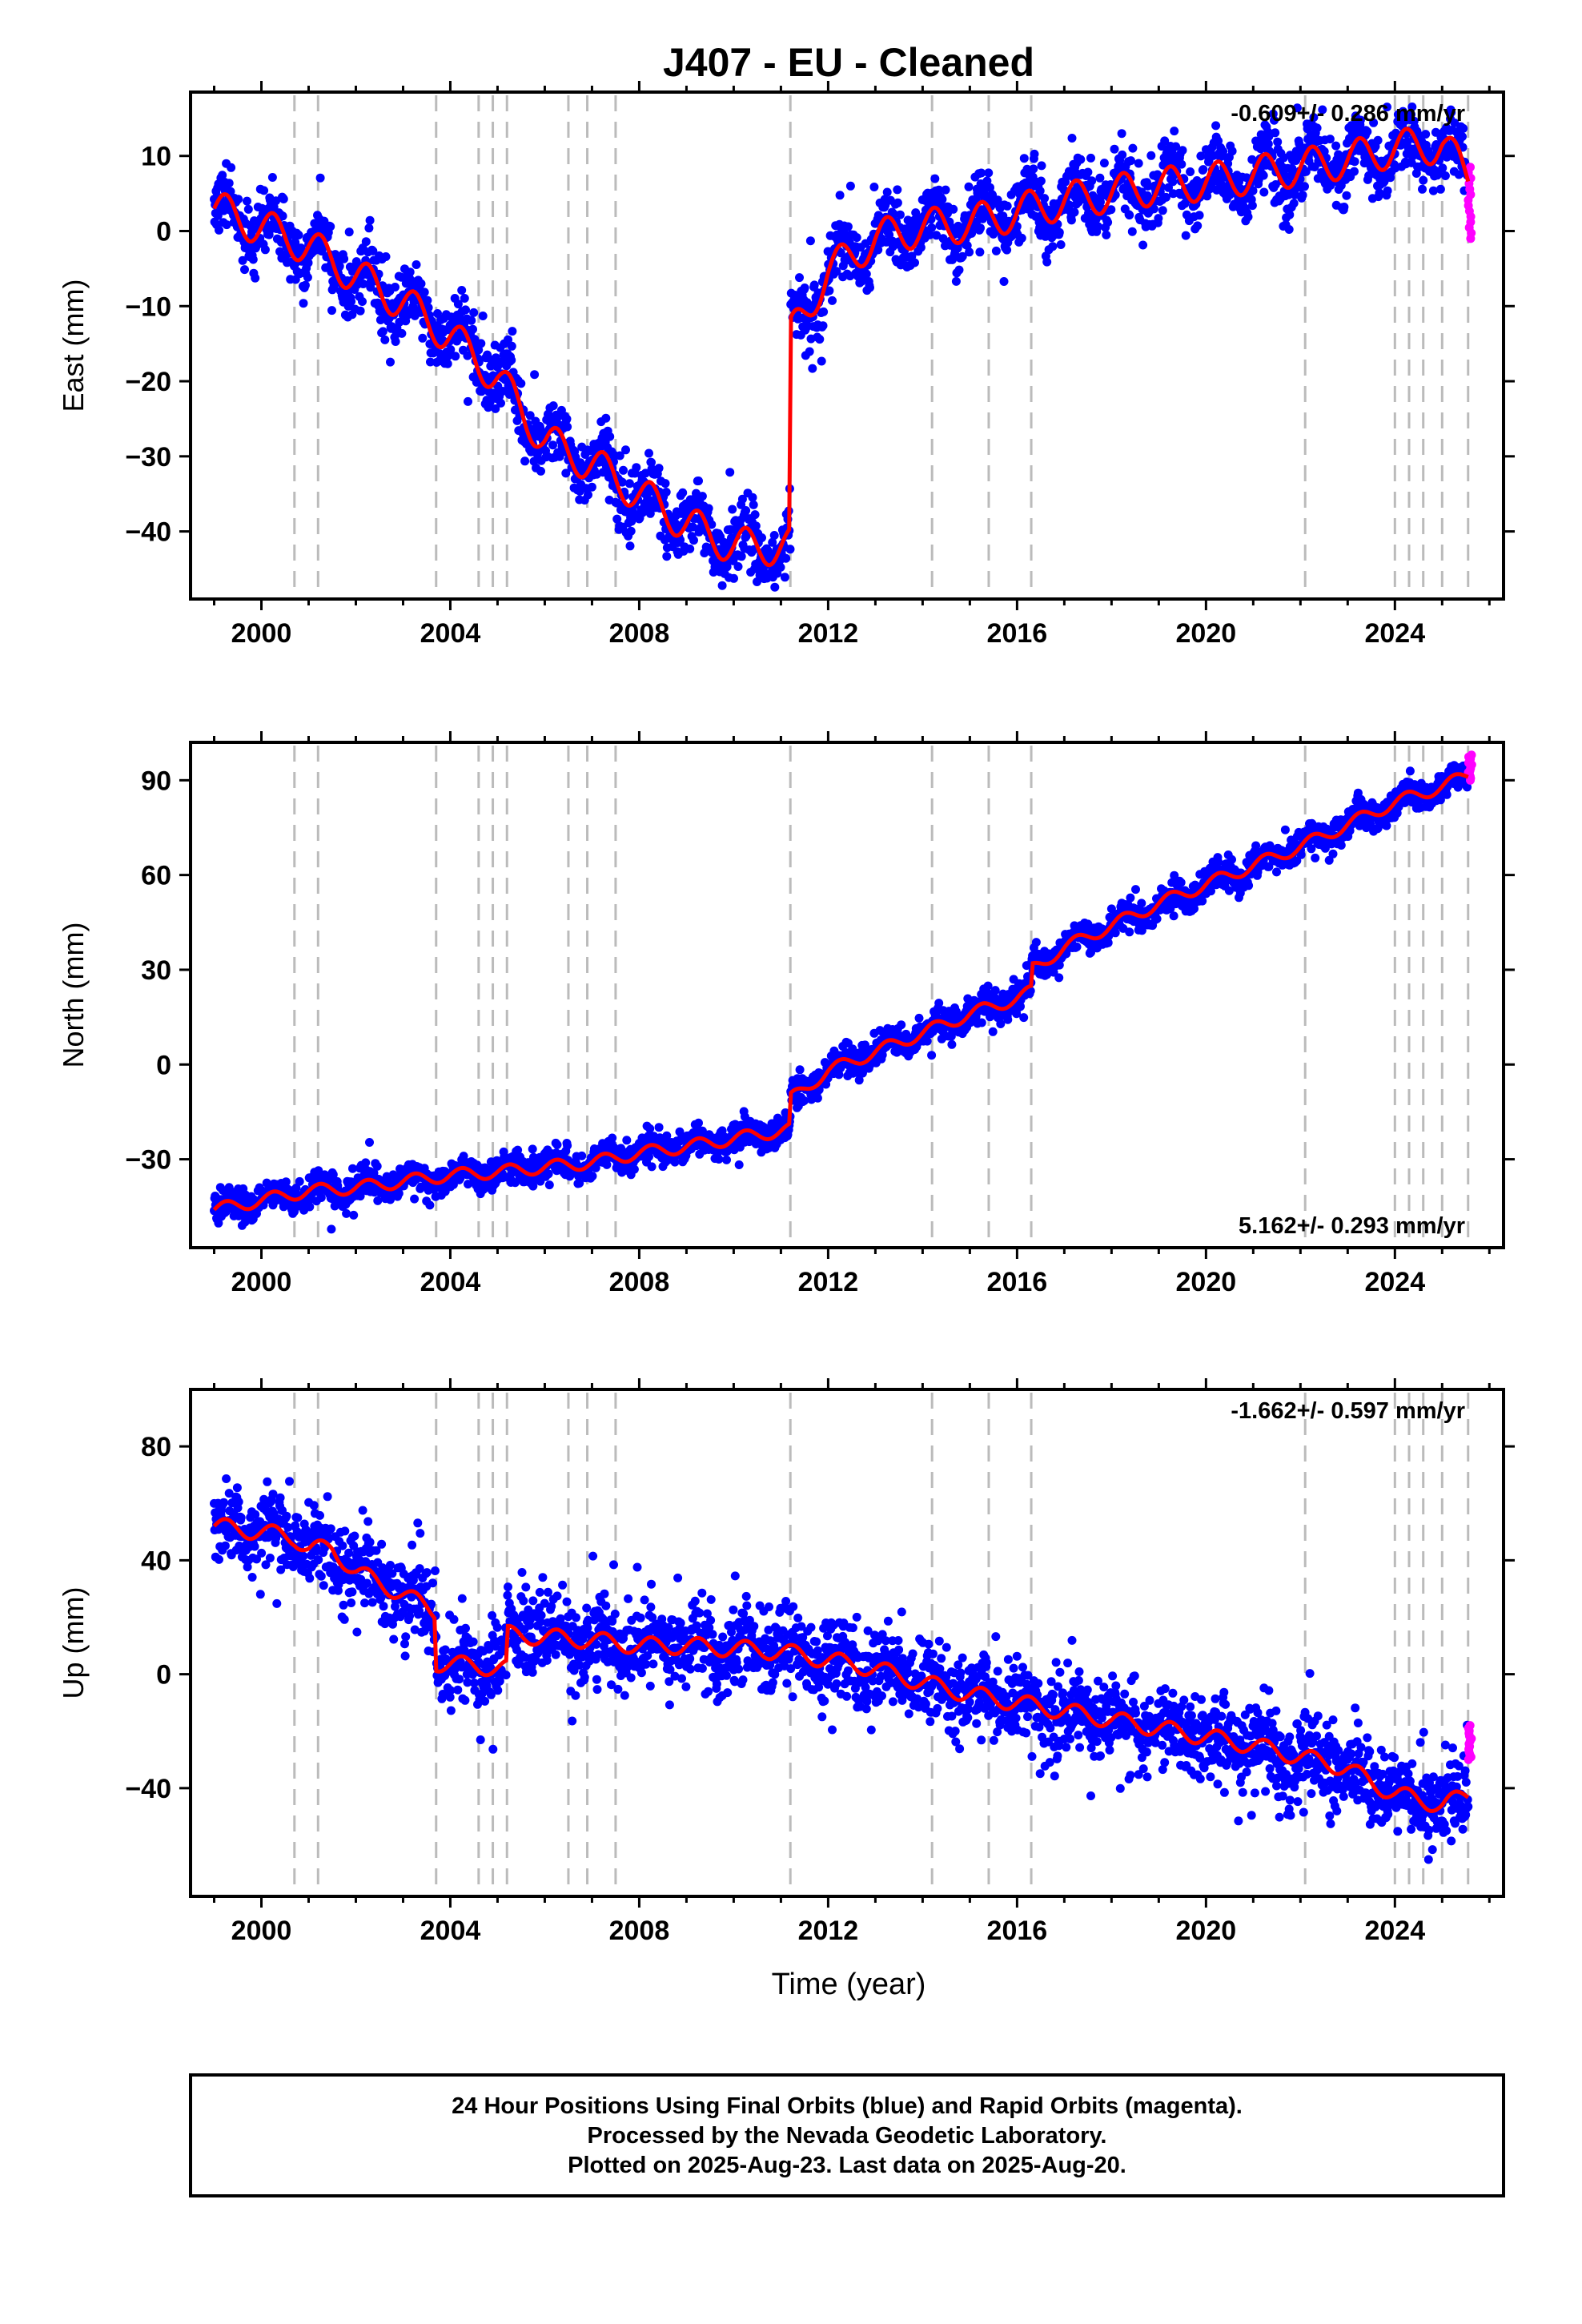 This screenshot has width=1582, height=2324. I want to click on x-tick-label: 2016, so click(1017, 633).